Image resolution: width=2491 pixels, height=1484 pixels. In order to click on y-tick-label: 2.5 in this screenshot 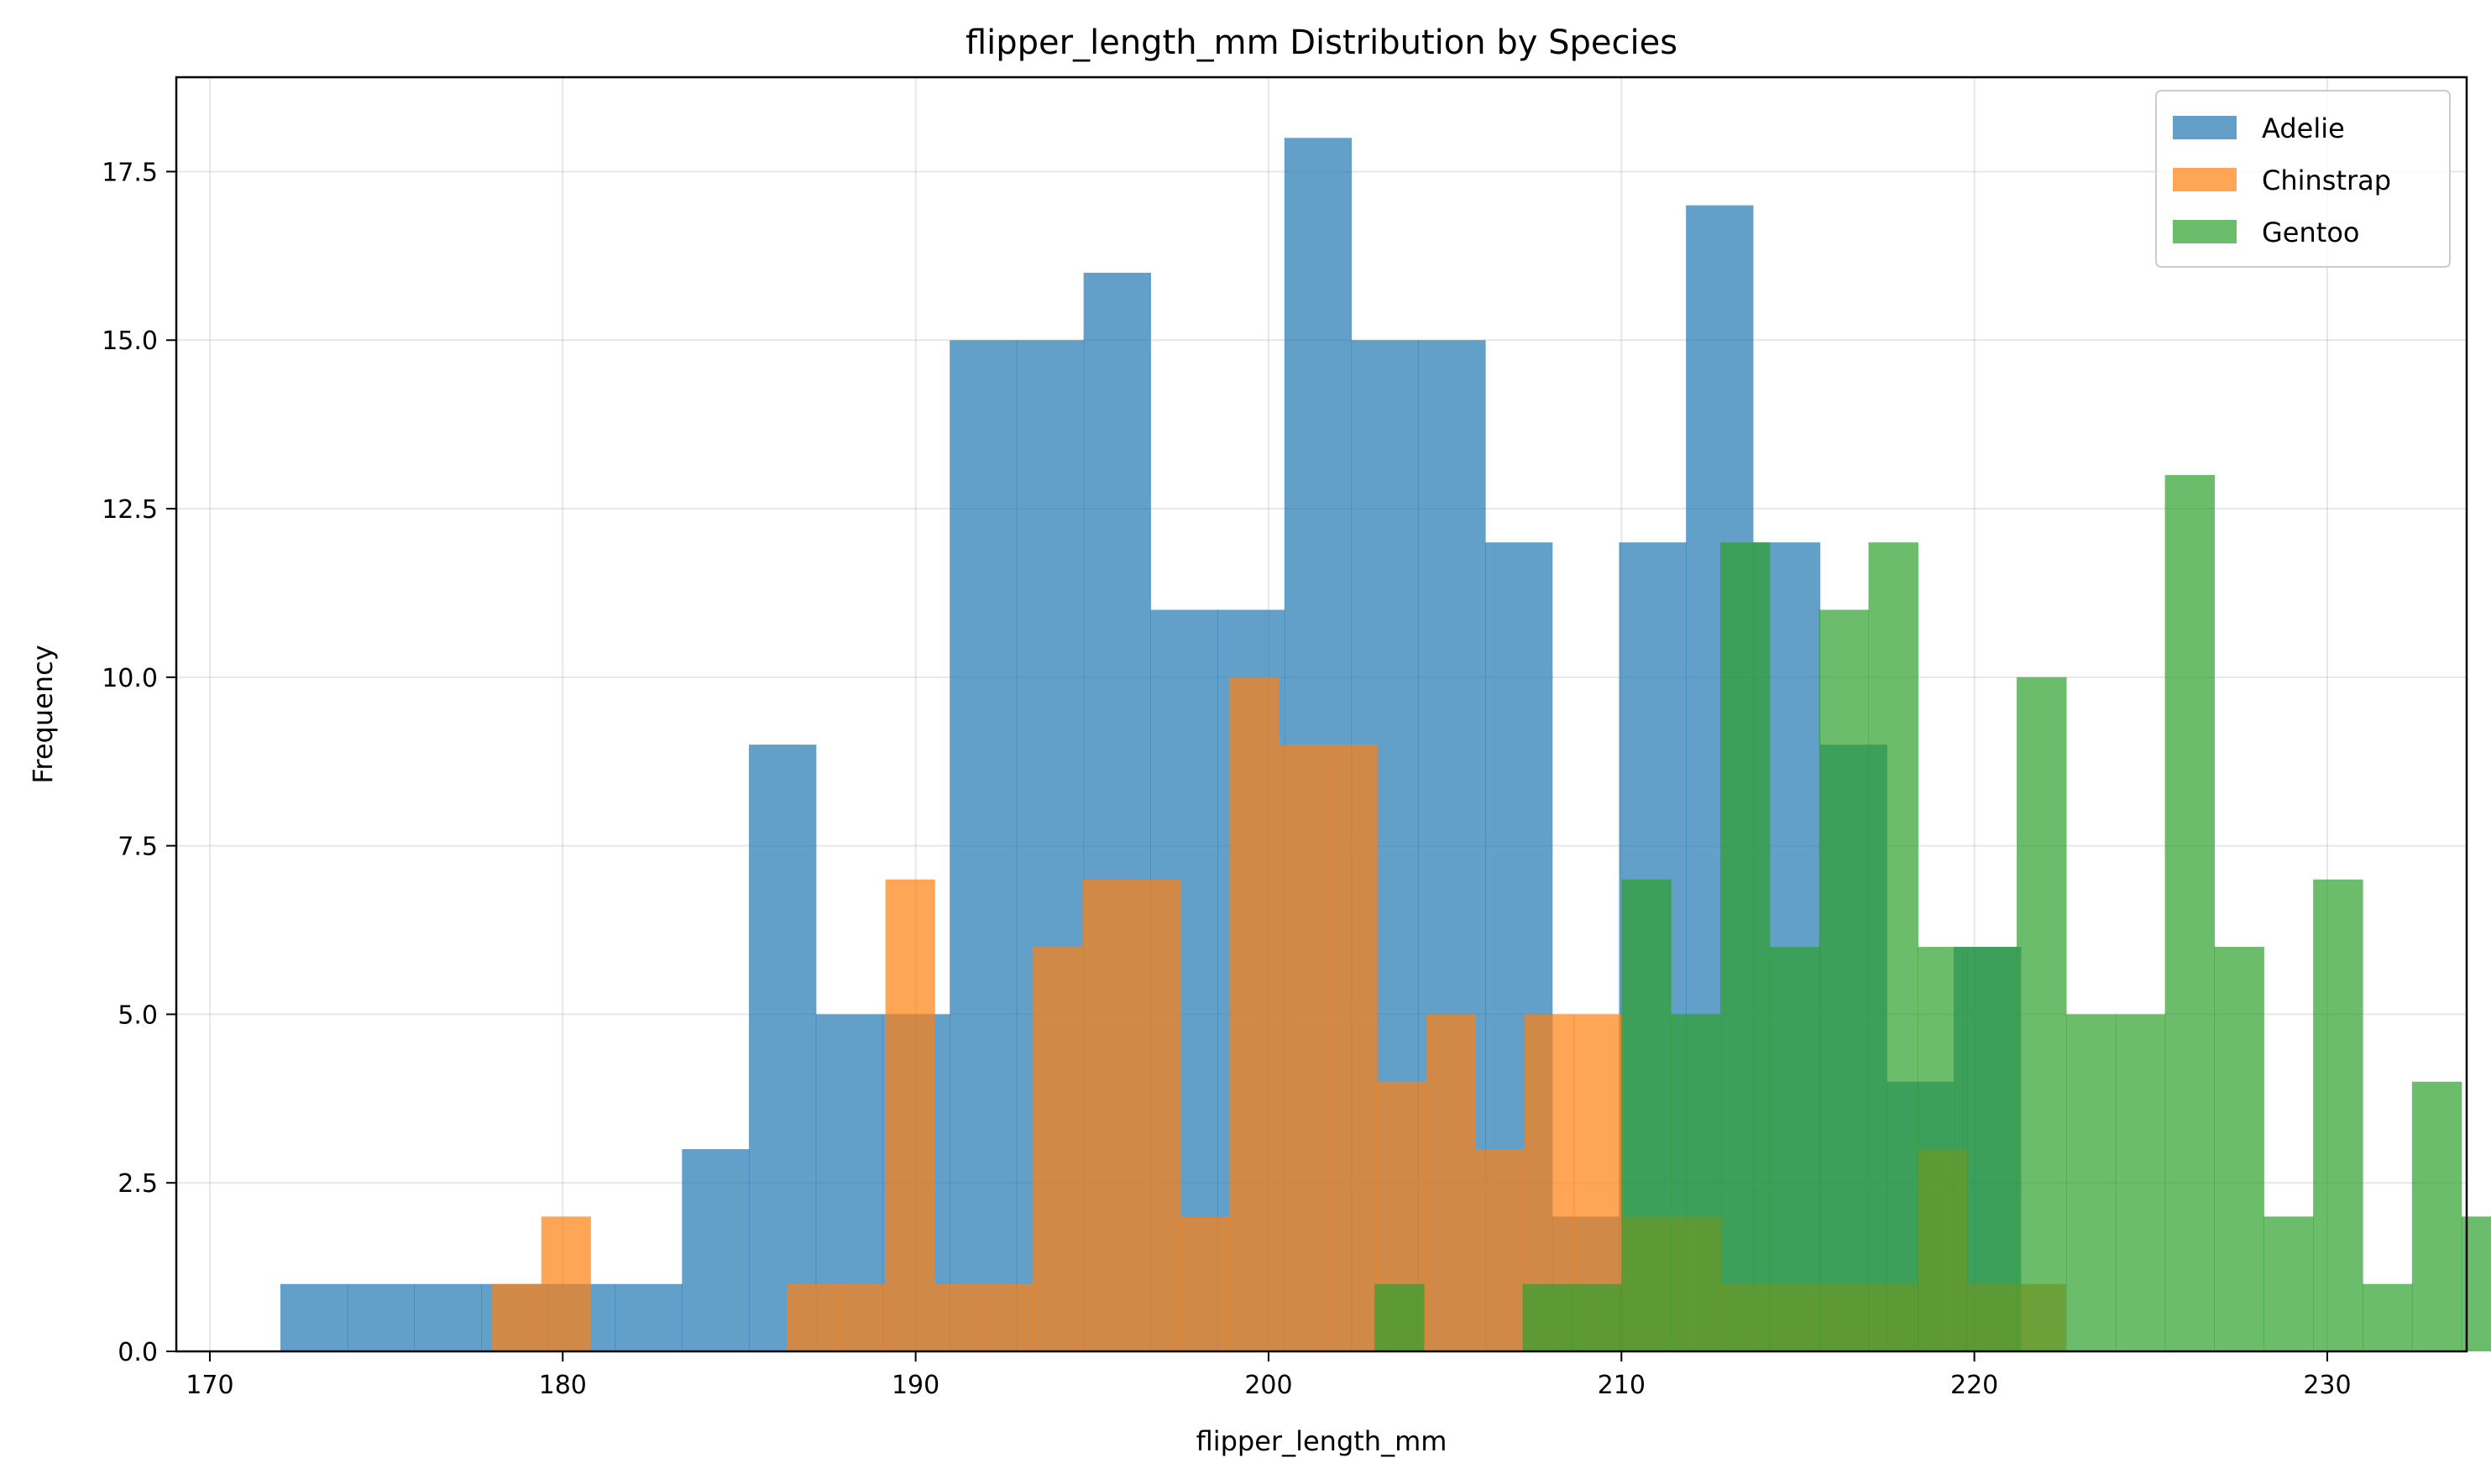, I will do `click(138, 1184)`.